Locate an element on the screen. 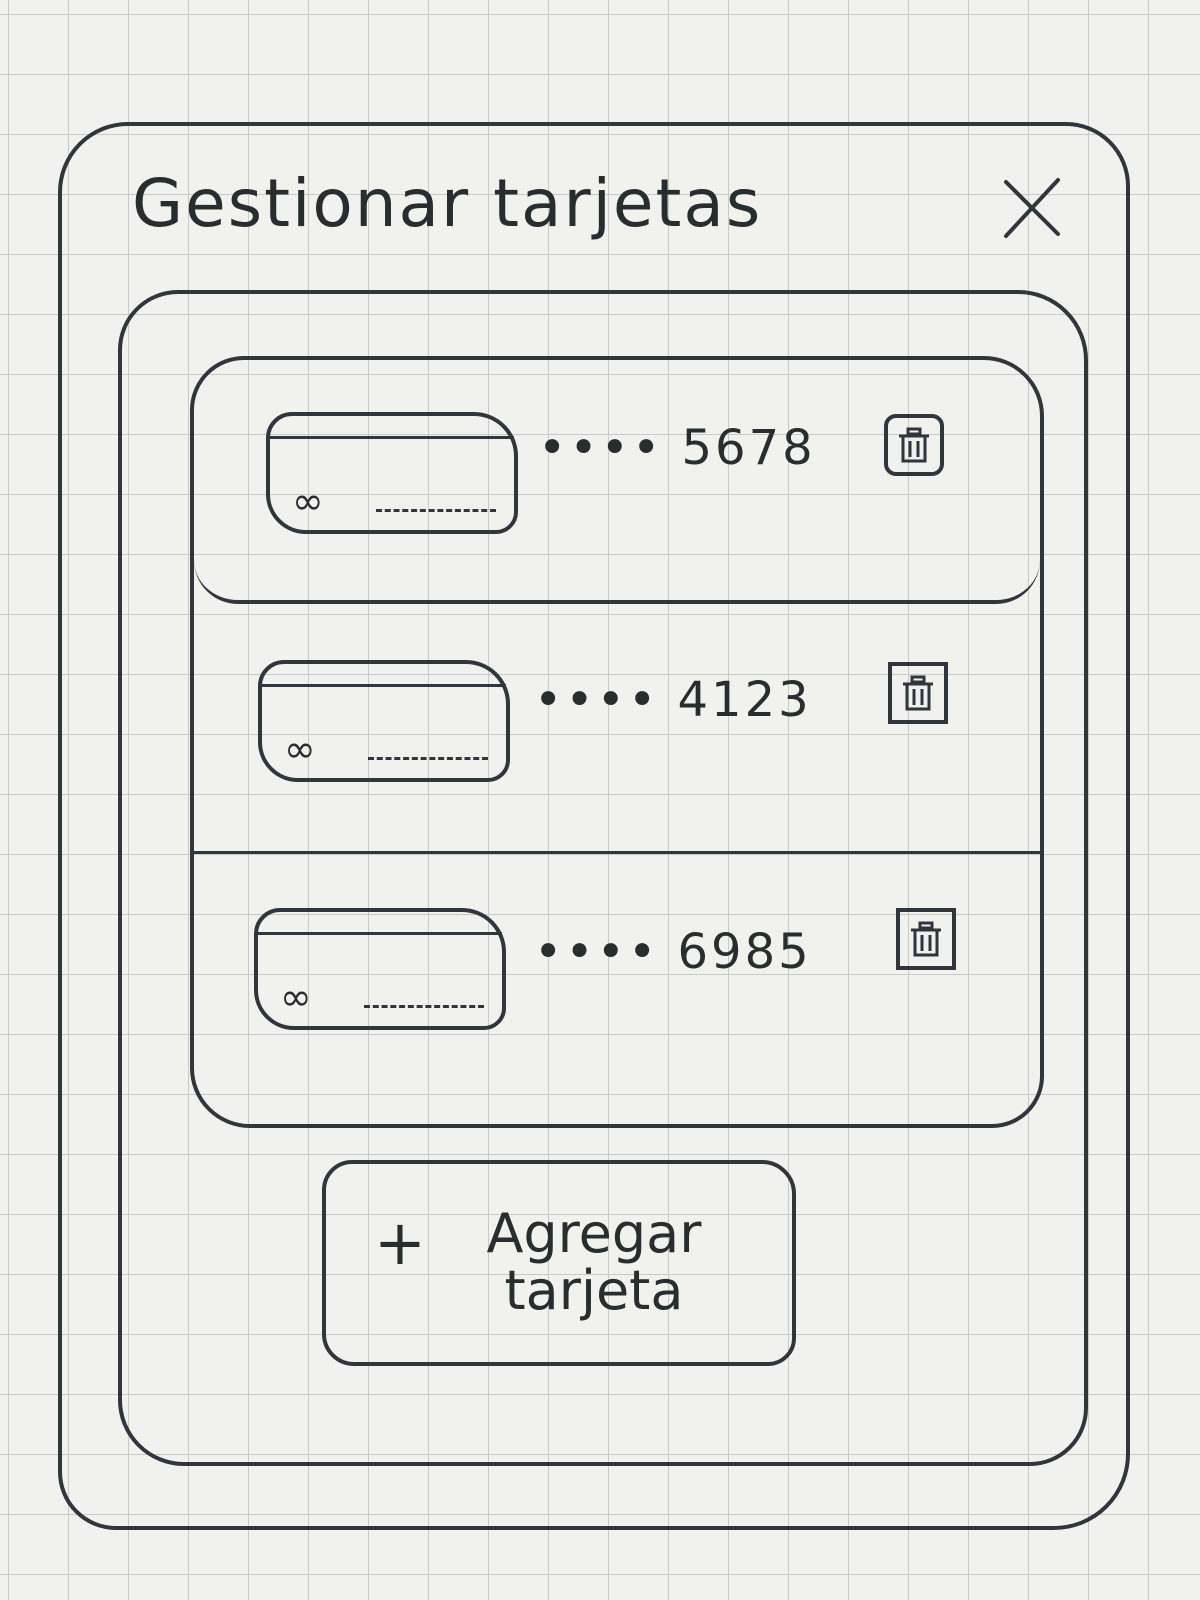 The width and height of the screenshot is (1200, 1600). card-item: ∞ •••• 5678 is located at coordinates (617, 482).